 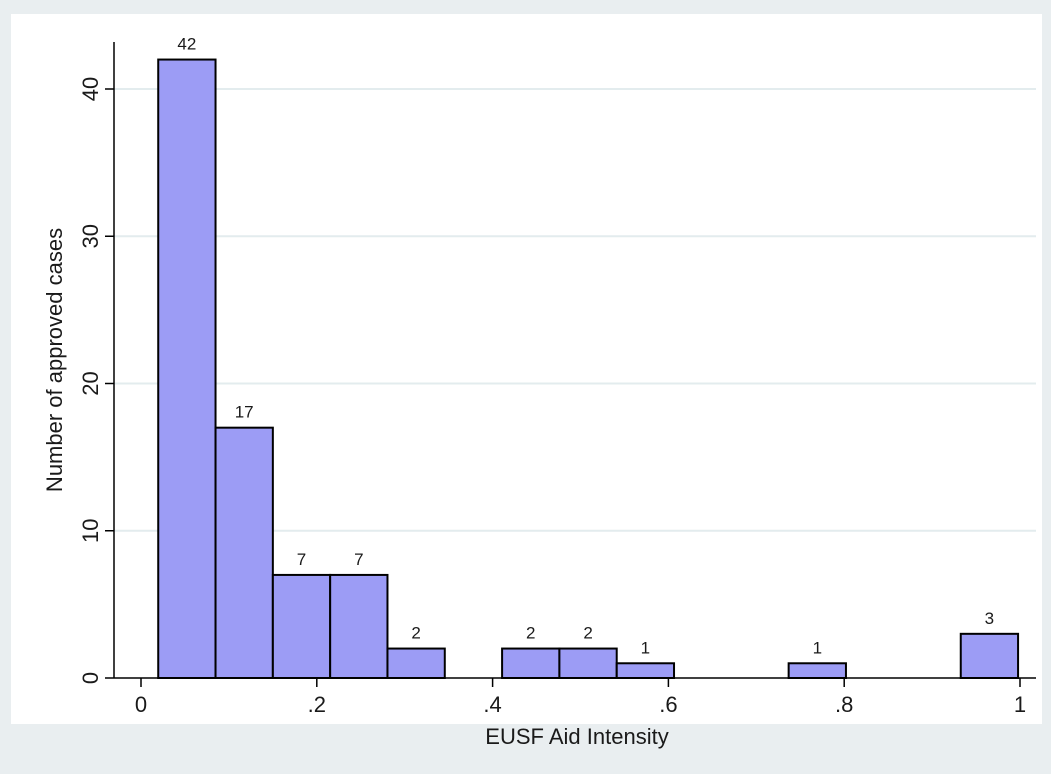 What do you see at coordinates (141, 704) in the screenshot?
I see `x-tick-label: 0` at bounding box center [141, 704].